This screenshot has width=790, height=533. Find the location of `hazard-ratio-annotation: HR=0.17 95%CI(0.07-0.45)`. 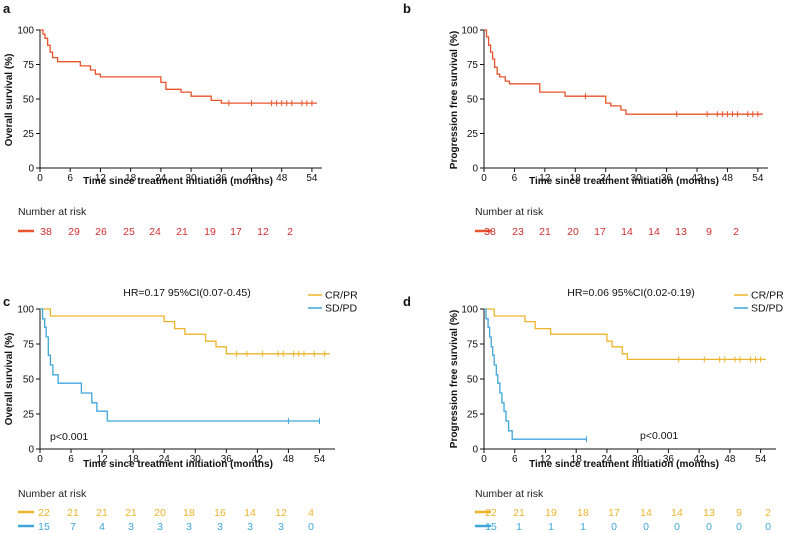

hazard-ratio-annotation: HR=0.17 95%CI(0.07-0.45) is located at coordinates (187, 293).